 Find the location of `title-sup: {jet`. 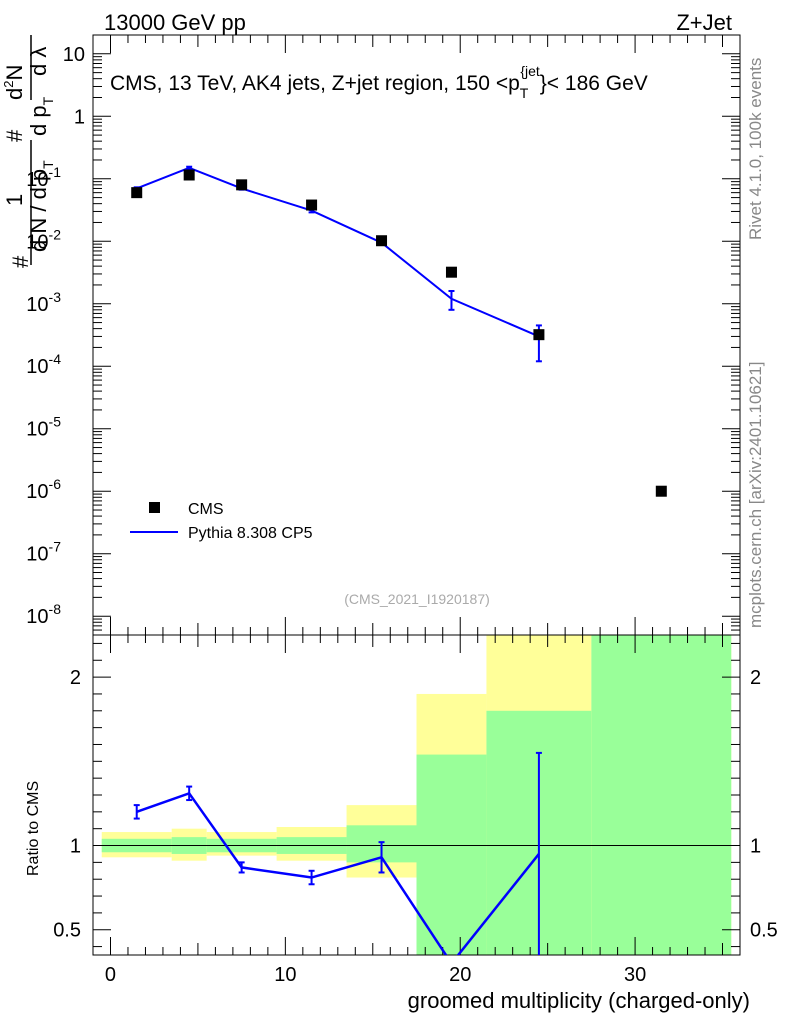

title-sup: {jet is located at coordinates (530, 71).